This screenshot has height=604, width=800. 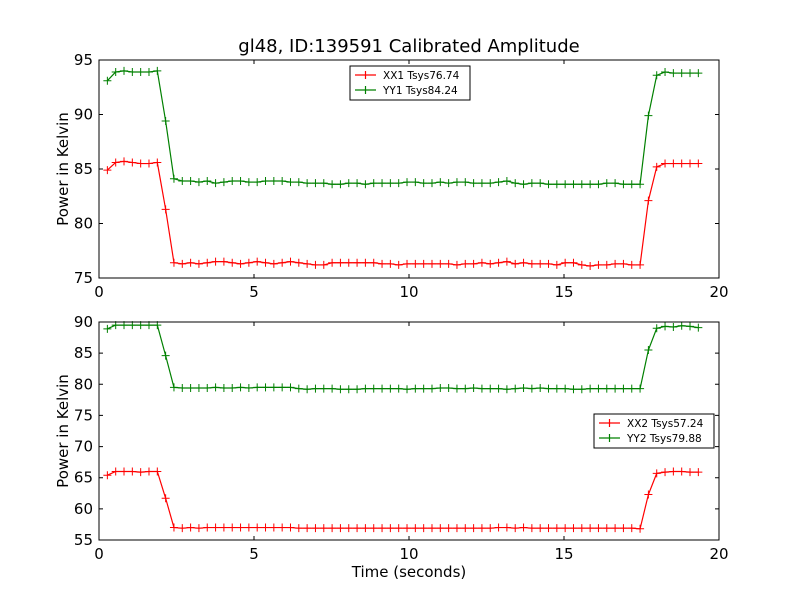 What do you see at coordinates (83, 478) in the screenshot?
I see `y-tick-label: 65` at bounding box center [83, 478].